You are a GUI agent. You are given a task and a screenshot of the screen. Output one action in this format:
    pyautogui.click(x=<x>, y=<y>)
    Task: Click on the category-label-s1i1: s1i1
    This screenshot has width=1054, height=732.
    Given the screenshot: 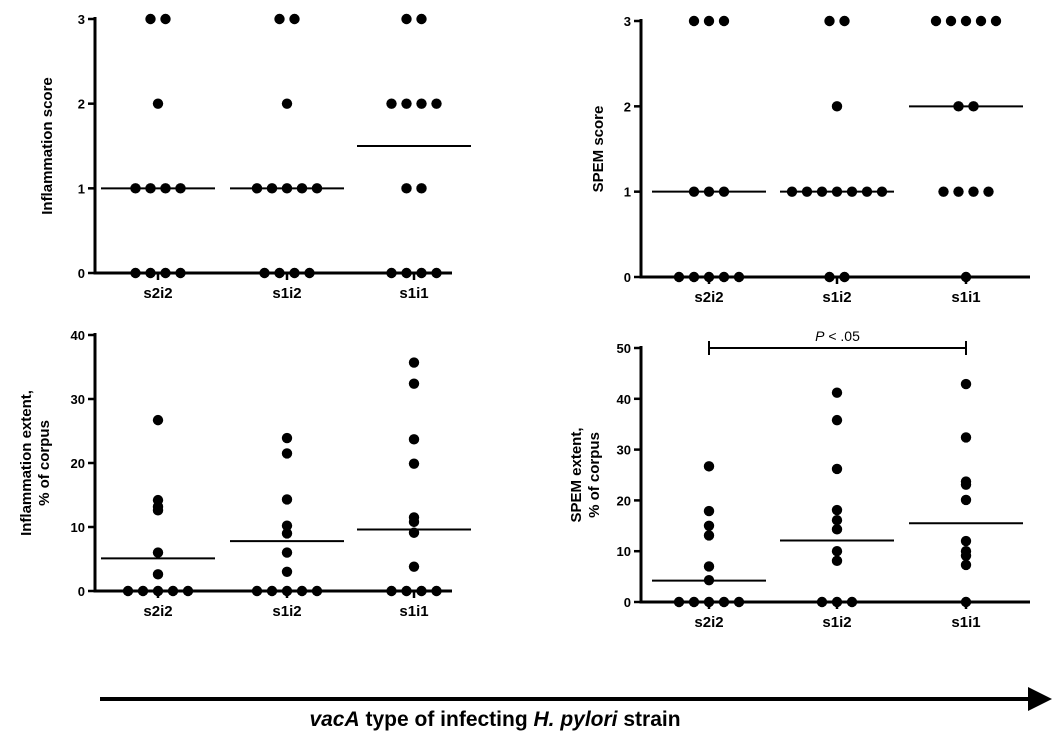 What is the action you would take?
    pyautogui.click(x=413, y=293)
    